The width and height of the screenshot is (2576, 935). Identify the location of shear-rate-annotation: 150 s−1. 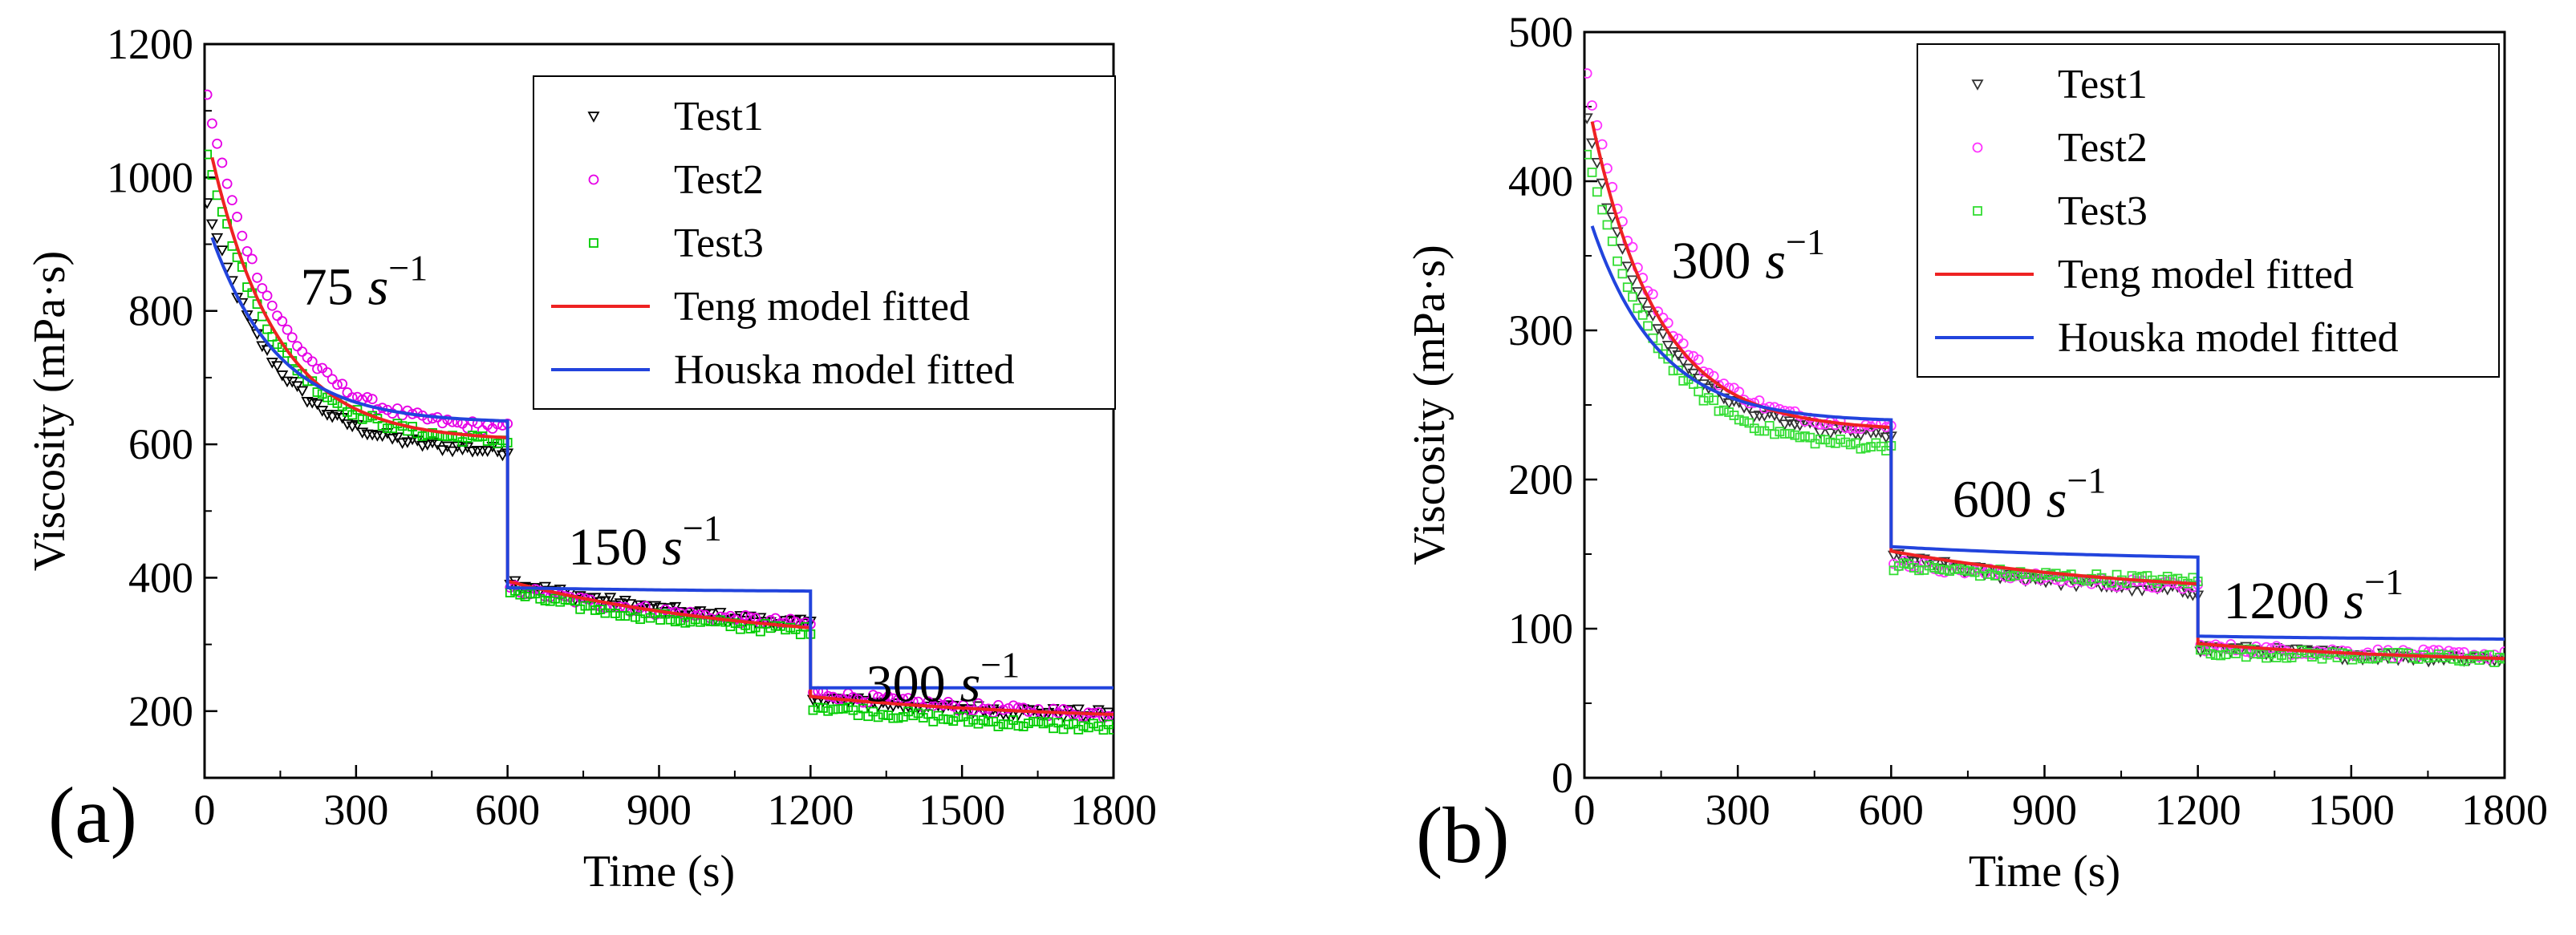
(645, 542).